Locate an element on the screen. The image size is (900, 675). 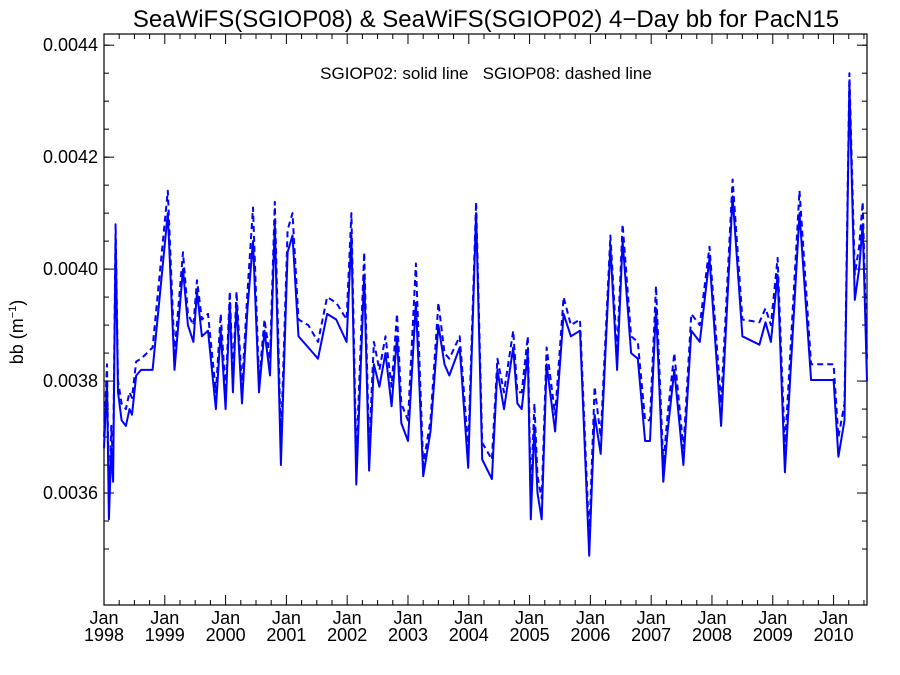
y-axis-label-close: ) is located at coordinates (17, 303).